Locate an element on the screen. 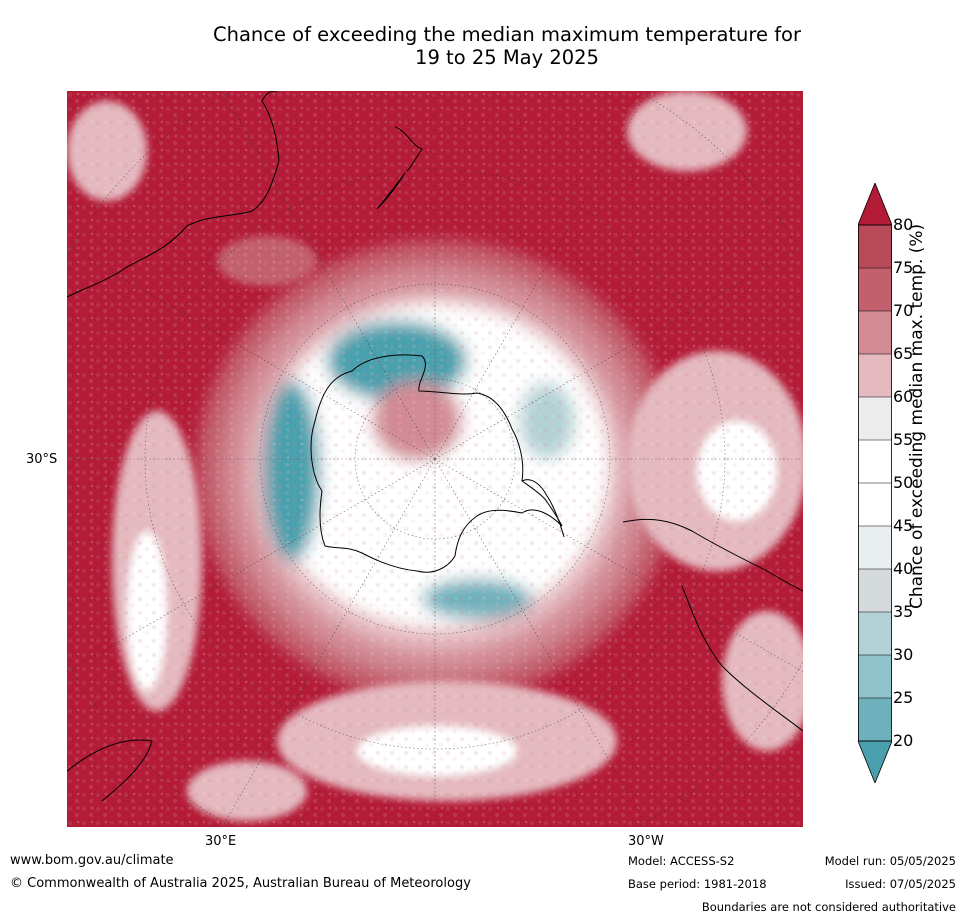 The width and height of the screenshot is (965, 919). antarctic-peninsula-coast is located at coordinates (543, 508).